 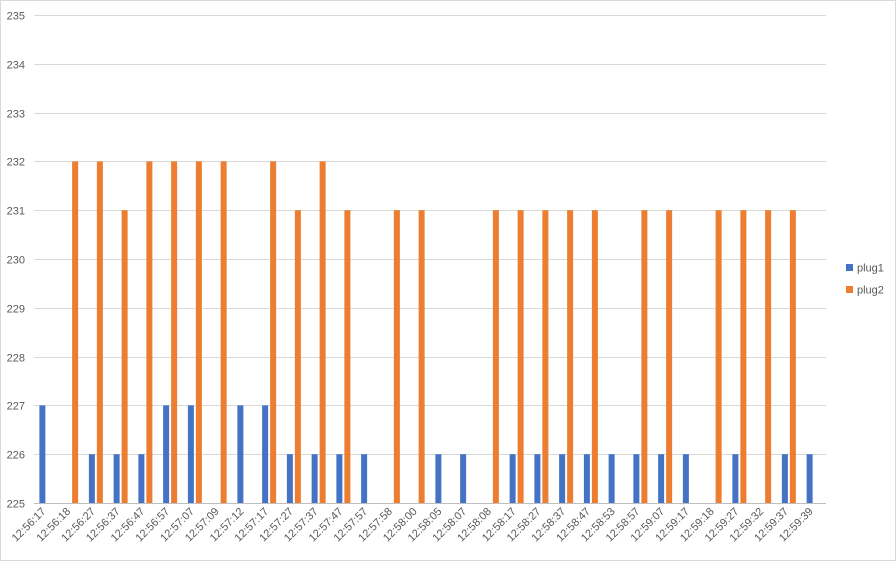 I want to click on legend: plug1 plug2, so click(x=865, y=280).